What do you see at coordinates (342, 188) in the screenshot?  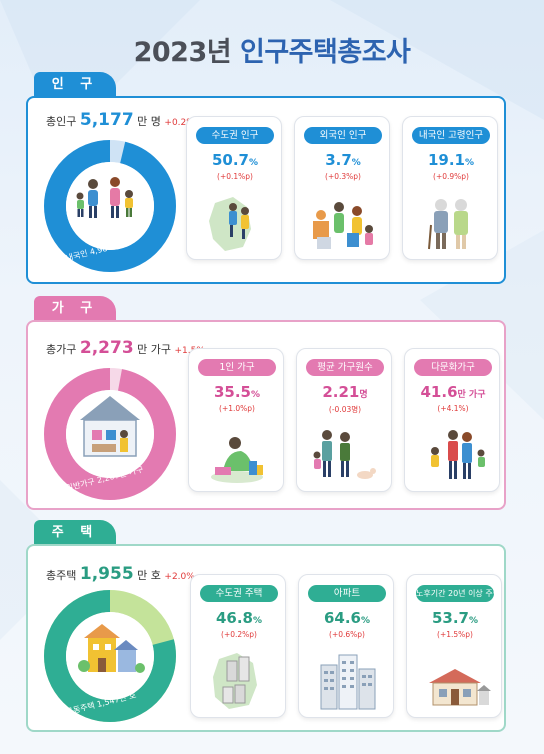 I see `card-foreign-population: 외국인 인구 3.7% (+0.3%p)` at bounding box center [342, 188].